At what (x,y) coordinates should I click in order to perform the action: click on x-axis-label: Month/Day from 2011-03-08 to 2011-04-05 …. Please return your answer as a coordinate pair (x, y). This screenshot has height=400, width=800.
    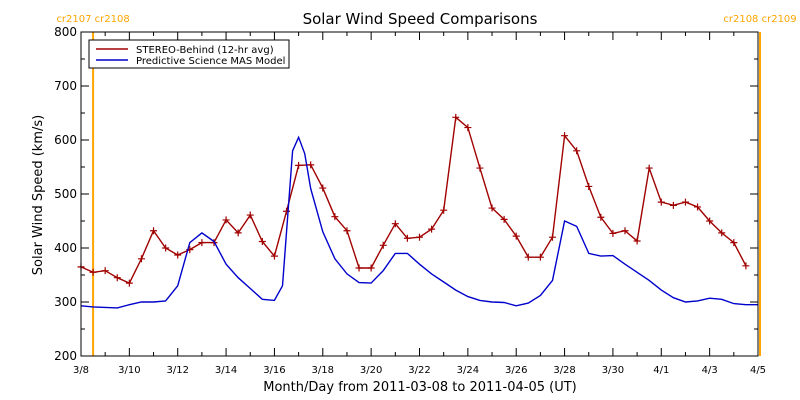
    Looking at the image, I should click on (419, 387).